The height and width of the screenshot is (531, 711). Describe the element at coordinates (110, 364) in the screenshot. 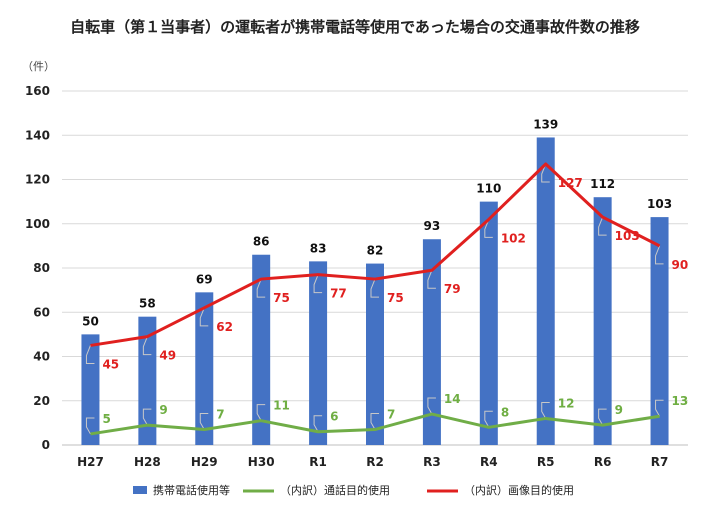

I see `image-purpose-label-H27: 45` at that location.